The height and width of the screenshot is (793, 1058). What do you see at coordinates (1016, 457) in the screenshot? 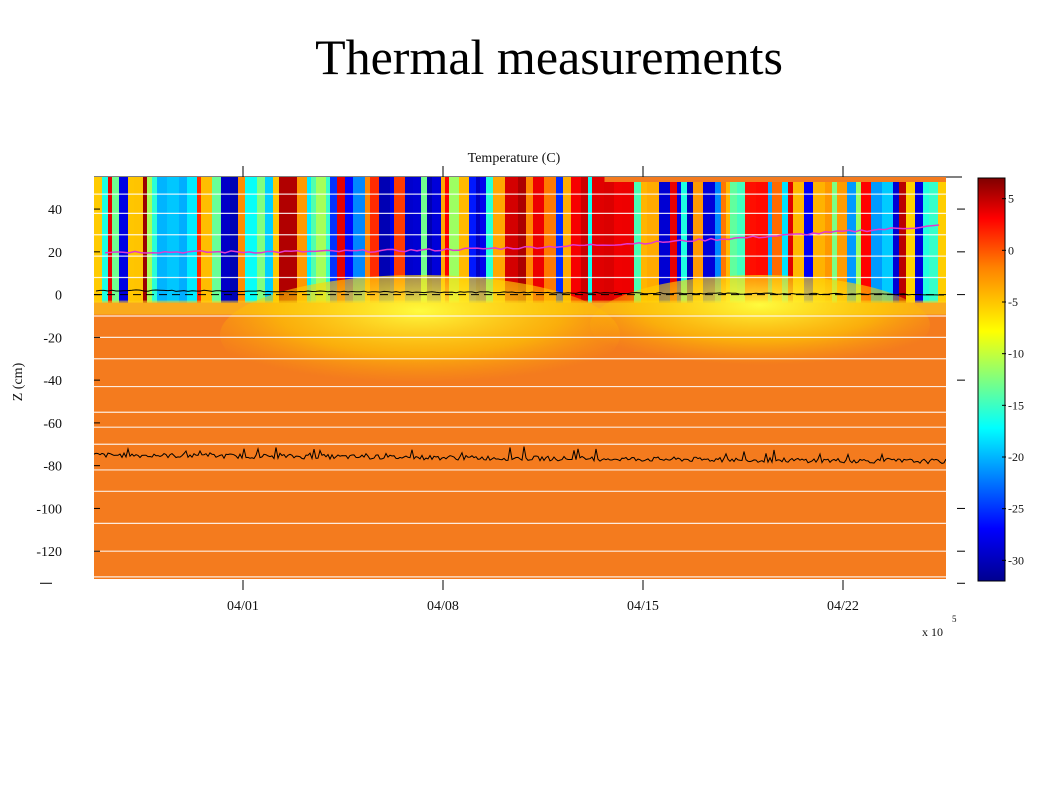
I see `colorbar-tick-label: -20` at bounding box center [1016, 457].